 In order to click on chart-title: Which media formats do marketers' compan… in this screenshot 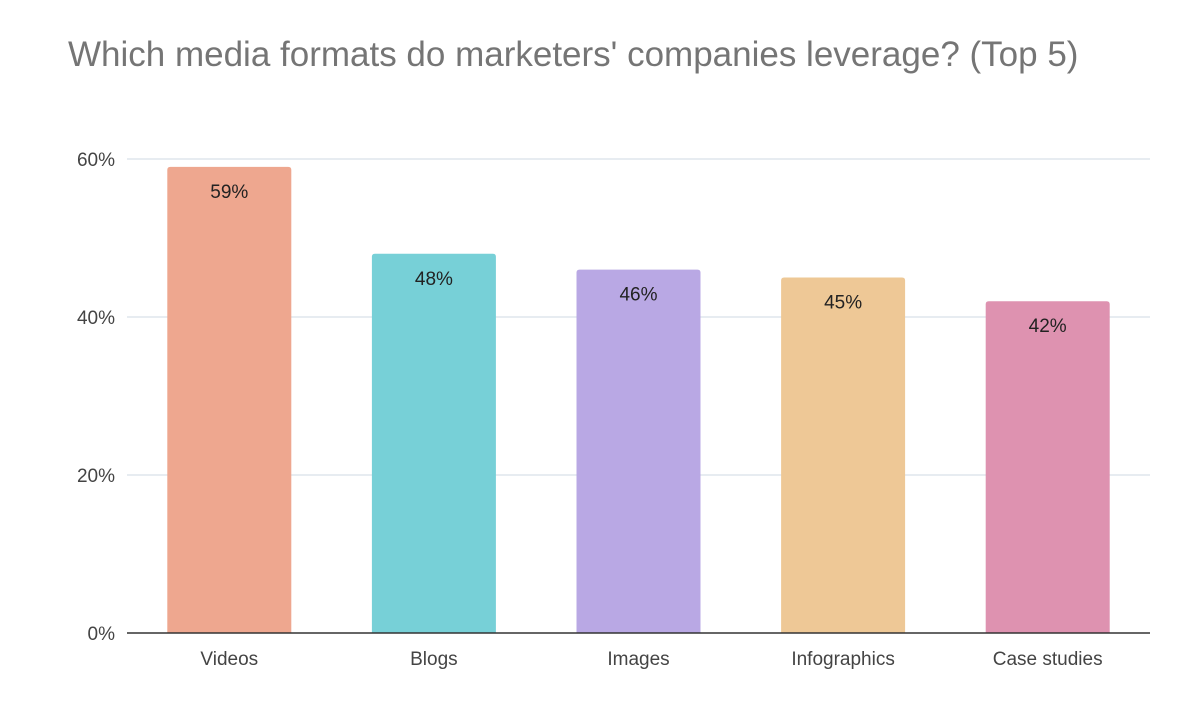, I will do `click(573, 54)`.